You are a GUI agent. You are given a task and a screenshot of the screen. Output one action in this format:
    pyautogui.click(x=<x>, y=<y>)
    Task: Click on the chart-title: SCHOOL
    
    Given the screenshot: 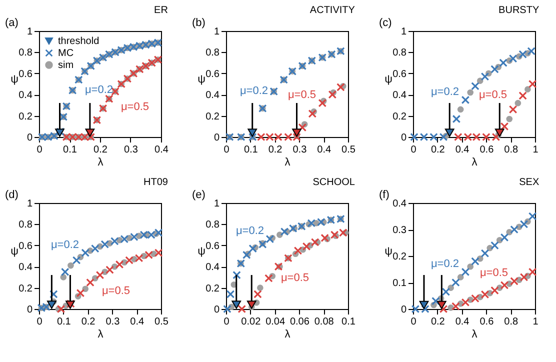 What is the action you would take?
    pyautogui.click(x=334, y=182)
    